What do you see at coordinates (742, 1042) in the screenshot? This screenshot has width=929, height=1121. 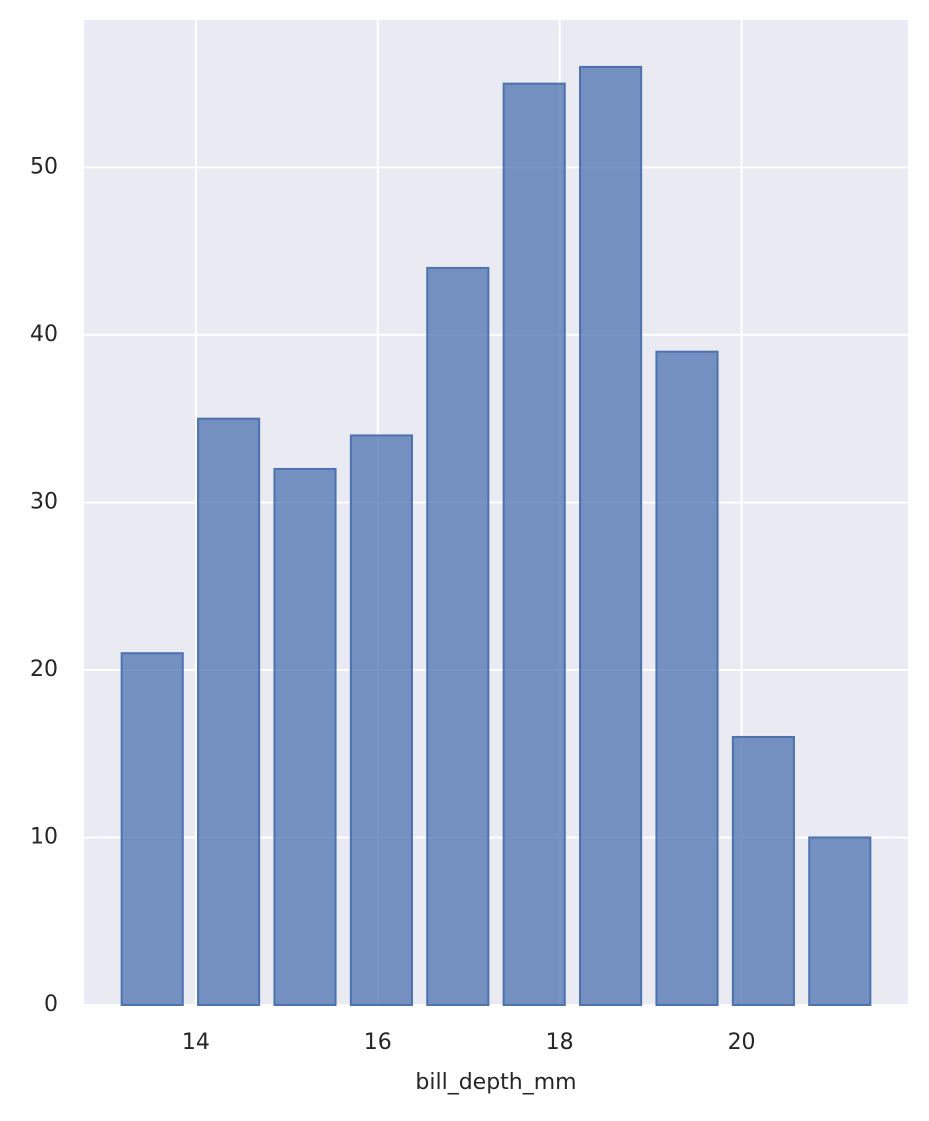 I see `x-tick-label: 20` at bounding box center [742, 1042].